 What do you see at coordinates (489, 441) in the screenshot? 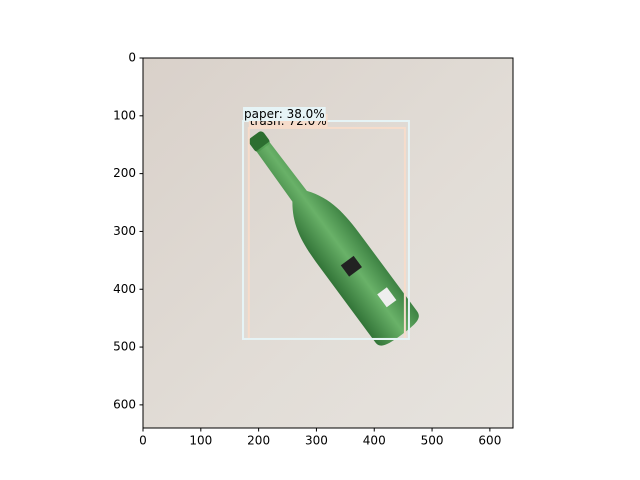
I see `x-tick-label: 600` at bounding box center [489, 441].